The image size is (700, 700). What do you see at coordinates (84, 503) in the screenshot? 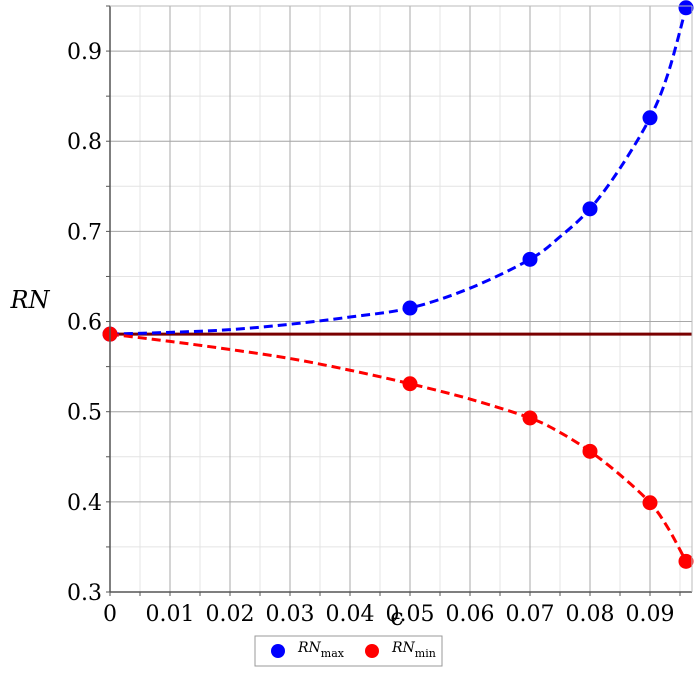
I see `y-tick-label: 0.4` at bounding box center [84, 503].